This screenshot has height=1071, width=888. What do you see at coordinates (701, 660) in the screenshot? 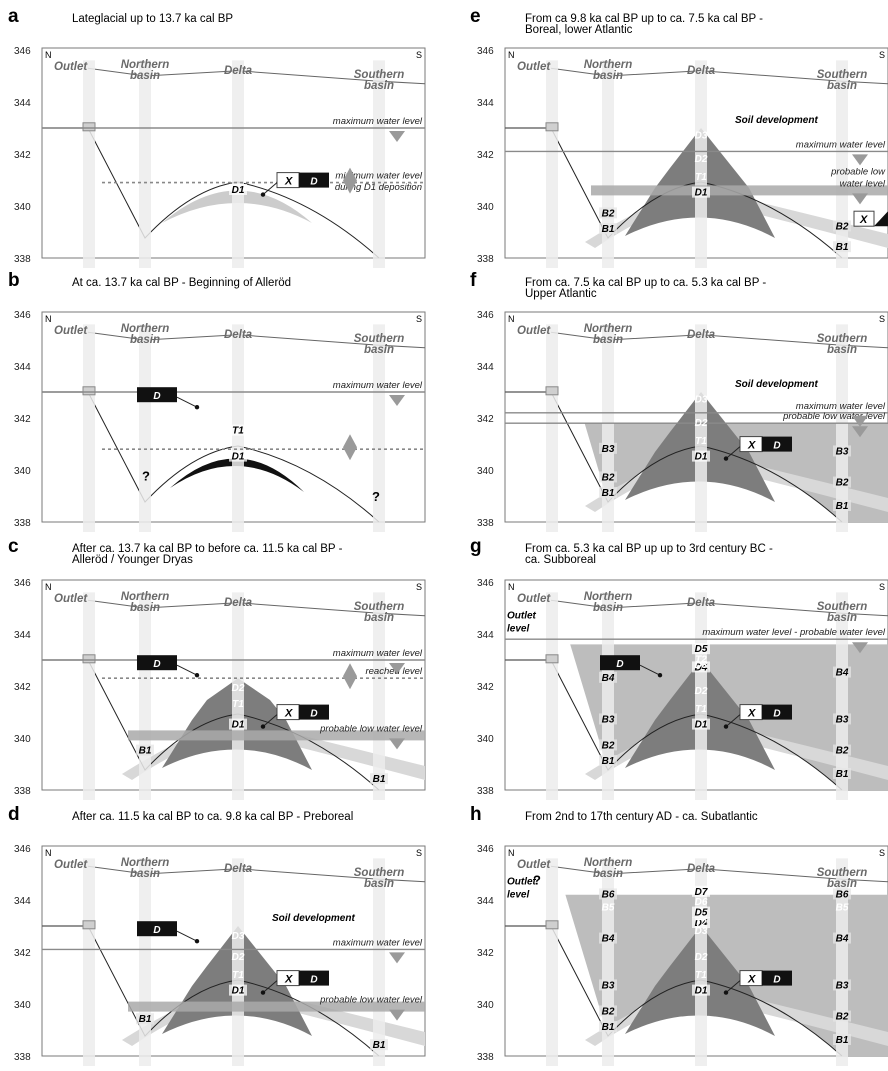
I see `unit-label: T2` at bounding box center [701, 660].